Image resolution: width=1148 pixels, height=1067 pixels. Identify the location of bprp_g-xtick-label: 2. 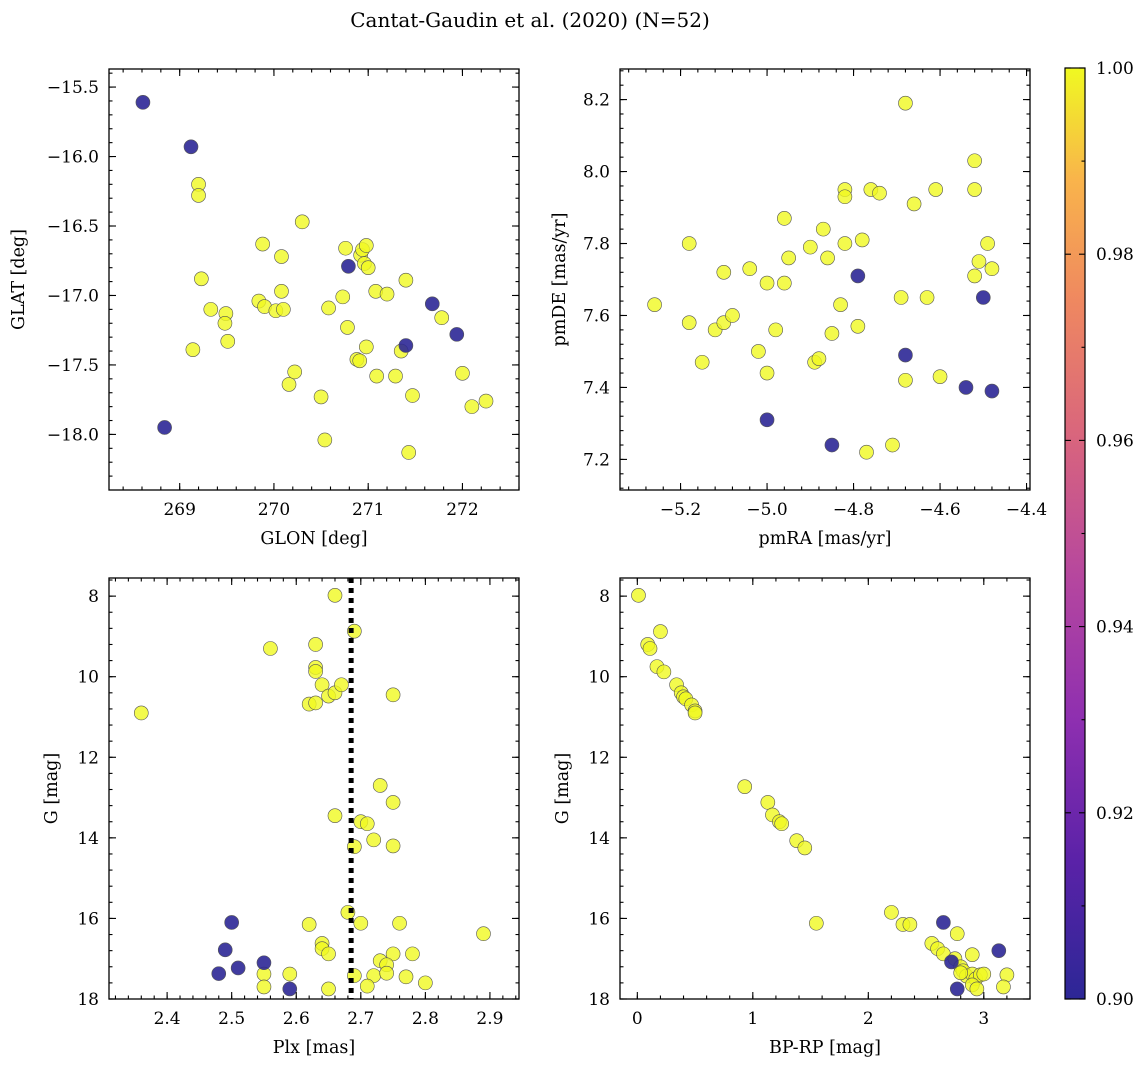
(868, 1019).